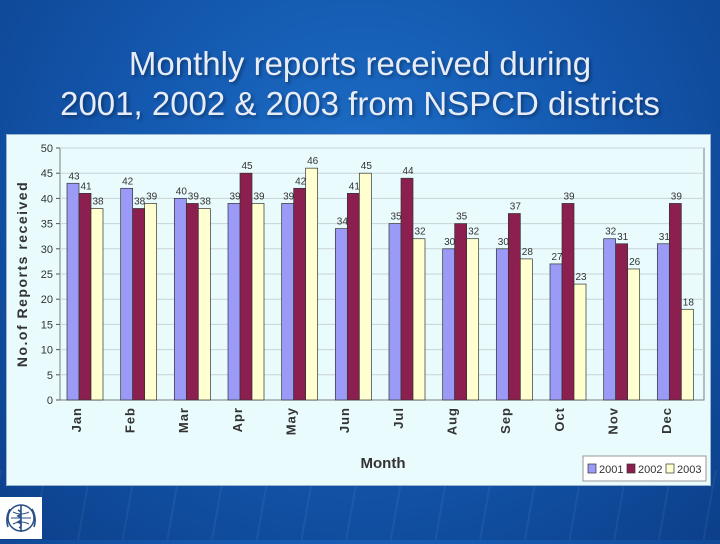  What do you see at coordinates (395, 312) in the screenshot?
I see `bar-2001-Jul` at bounding box center [395, 312].